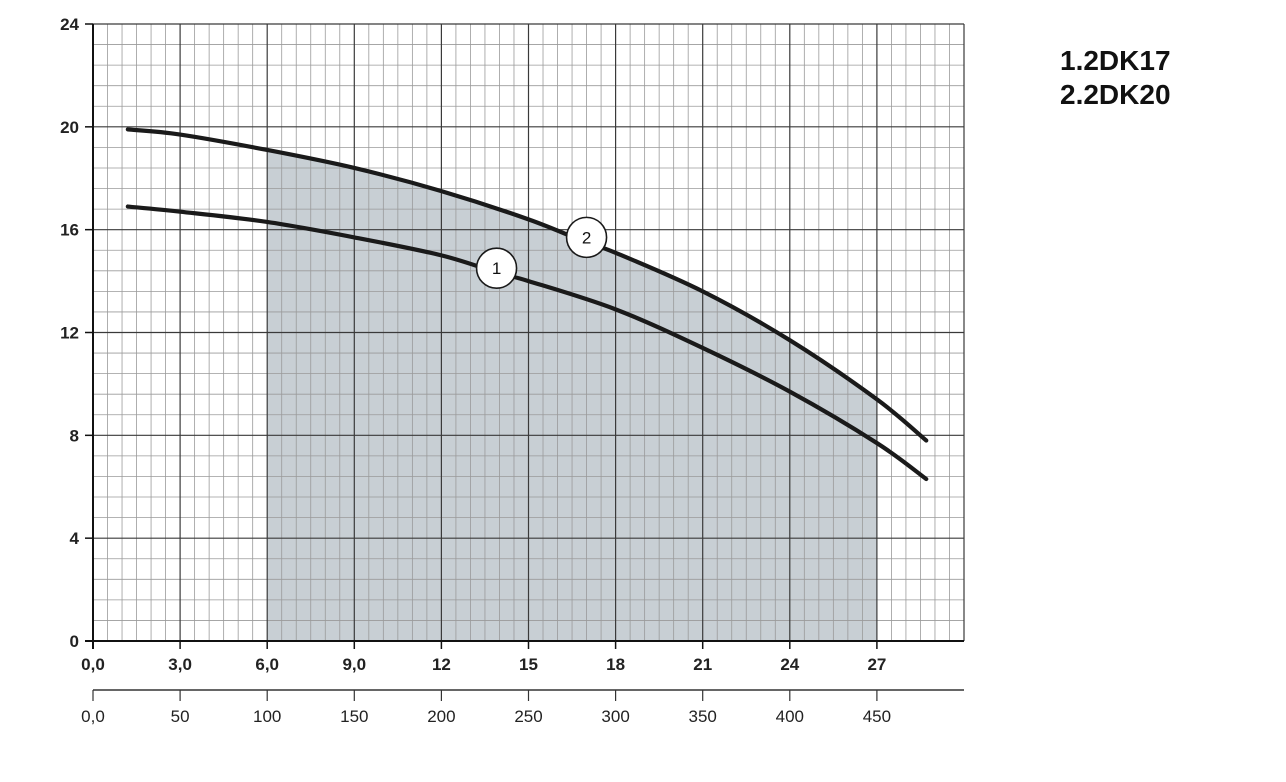 The height and width of the screenshot is (782, 1286). Describe the element at coordinates (877, 716) in the screenshot. I see `secondary-x-tick-label: 450` at that location.